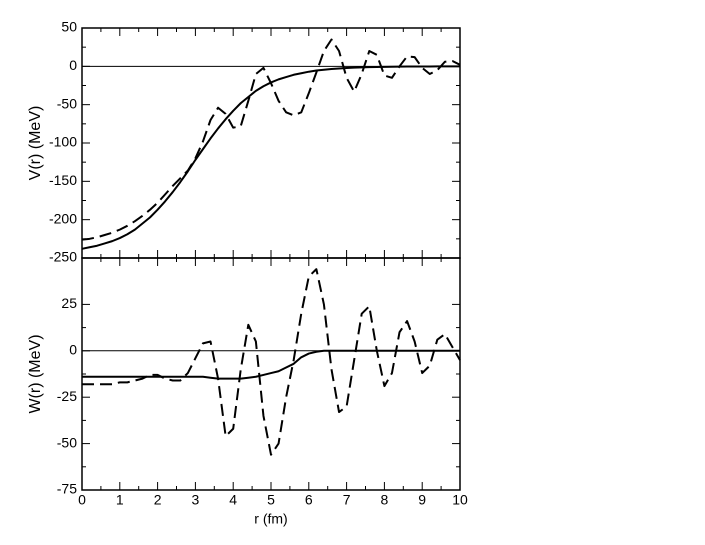 This screenshot has height=545, width=705. What do you see at coordinates (35, 143) in the screenshot?
I see `y-axis-label: V(r) (MeV)` at bounding box center [35, 143].